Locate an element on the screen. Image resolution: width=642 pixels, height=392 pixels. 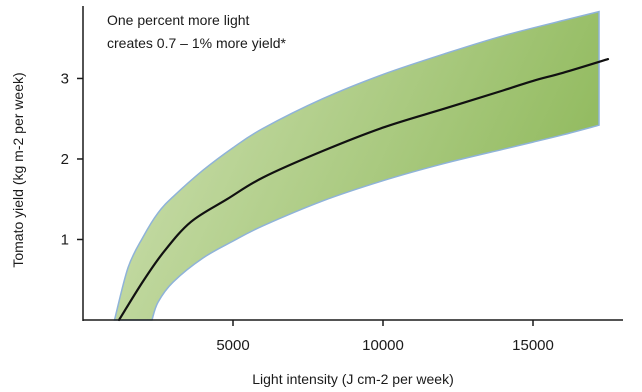
y-tick-label: 3 is located at coordinates (65, 78).